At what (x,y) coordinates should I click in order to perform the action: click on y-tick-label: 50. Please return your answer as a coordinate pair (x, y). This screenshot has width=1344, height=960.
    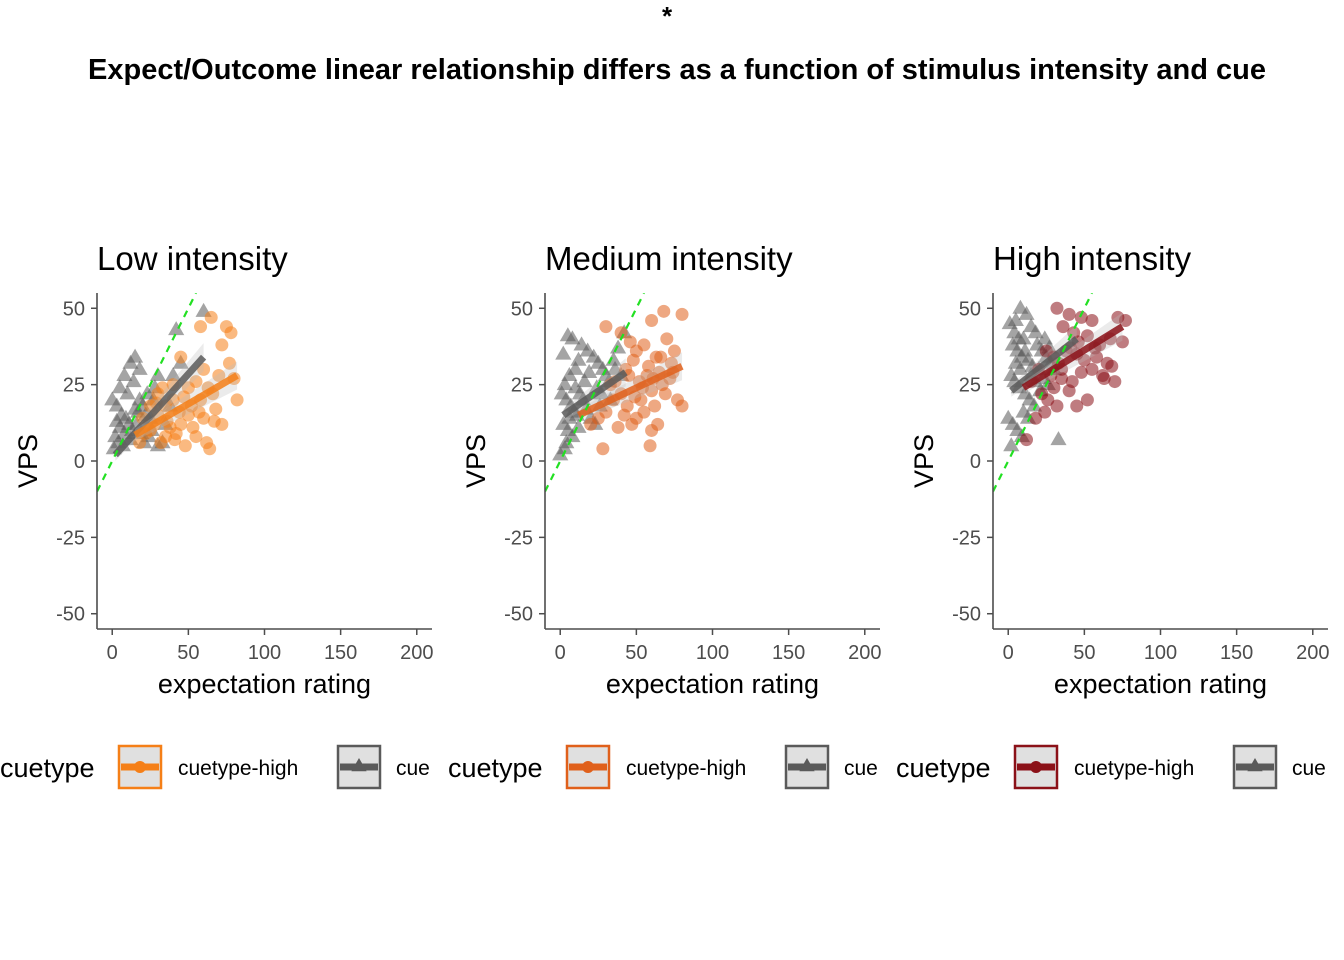
    Looking at the image, I should click on (522, 309).